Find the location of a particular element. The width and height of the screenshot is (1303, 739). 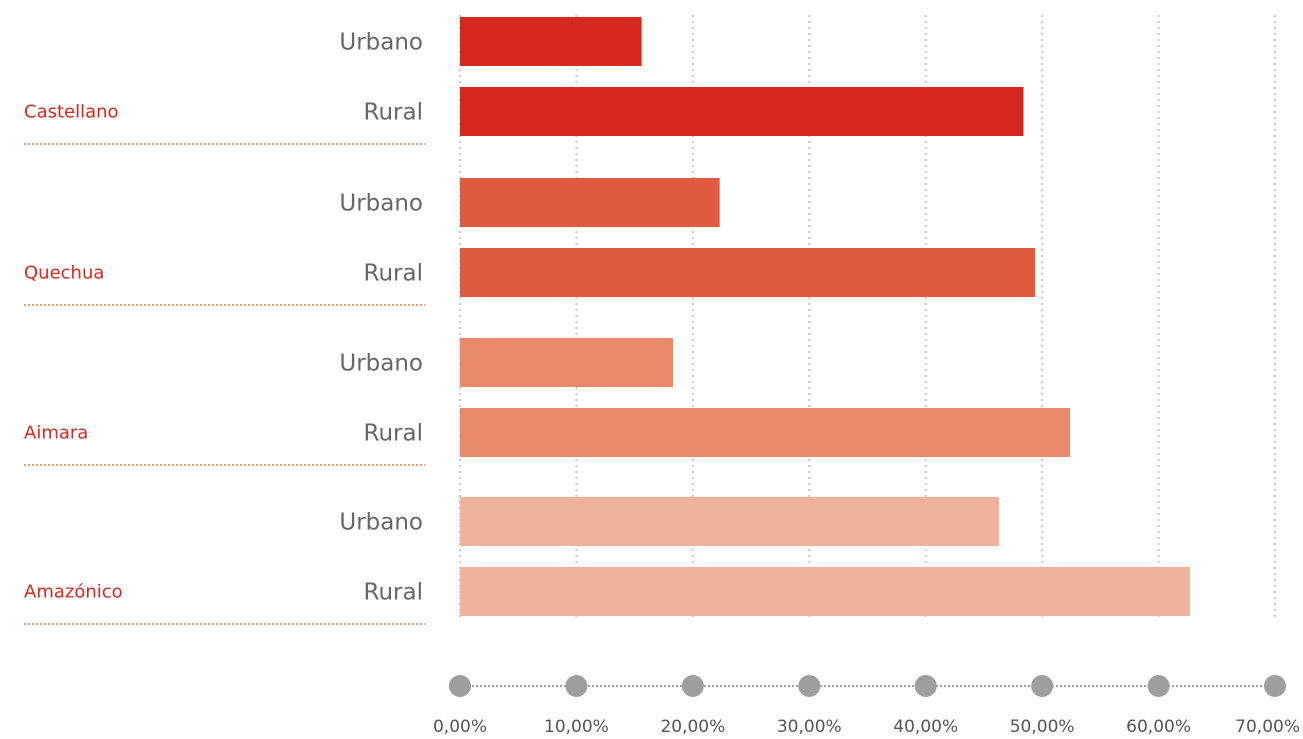

x-tick-label-1: 10,00% is located at coordinates (576, 727).